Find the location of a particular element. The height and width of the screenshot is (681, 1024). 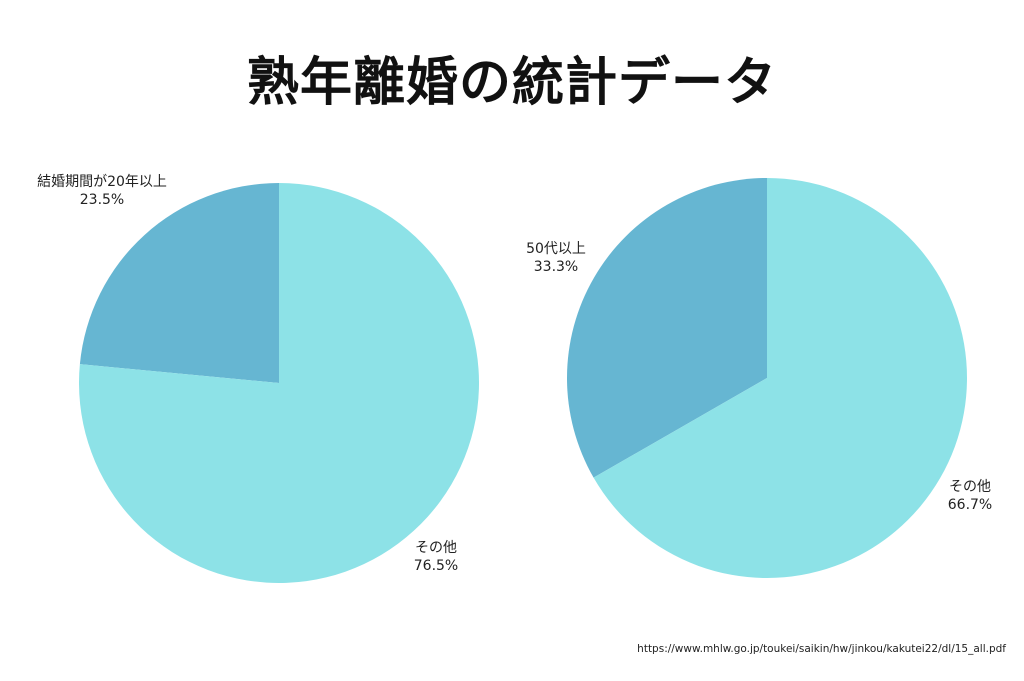

slice-category-label: 結婚期間が20年以上 is located at coordinates (102, 182).